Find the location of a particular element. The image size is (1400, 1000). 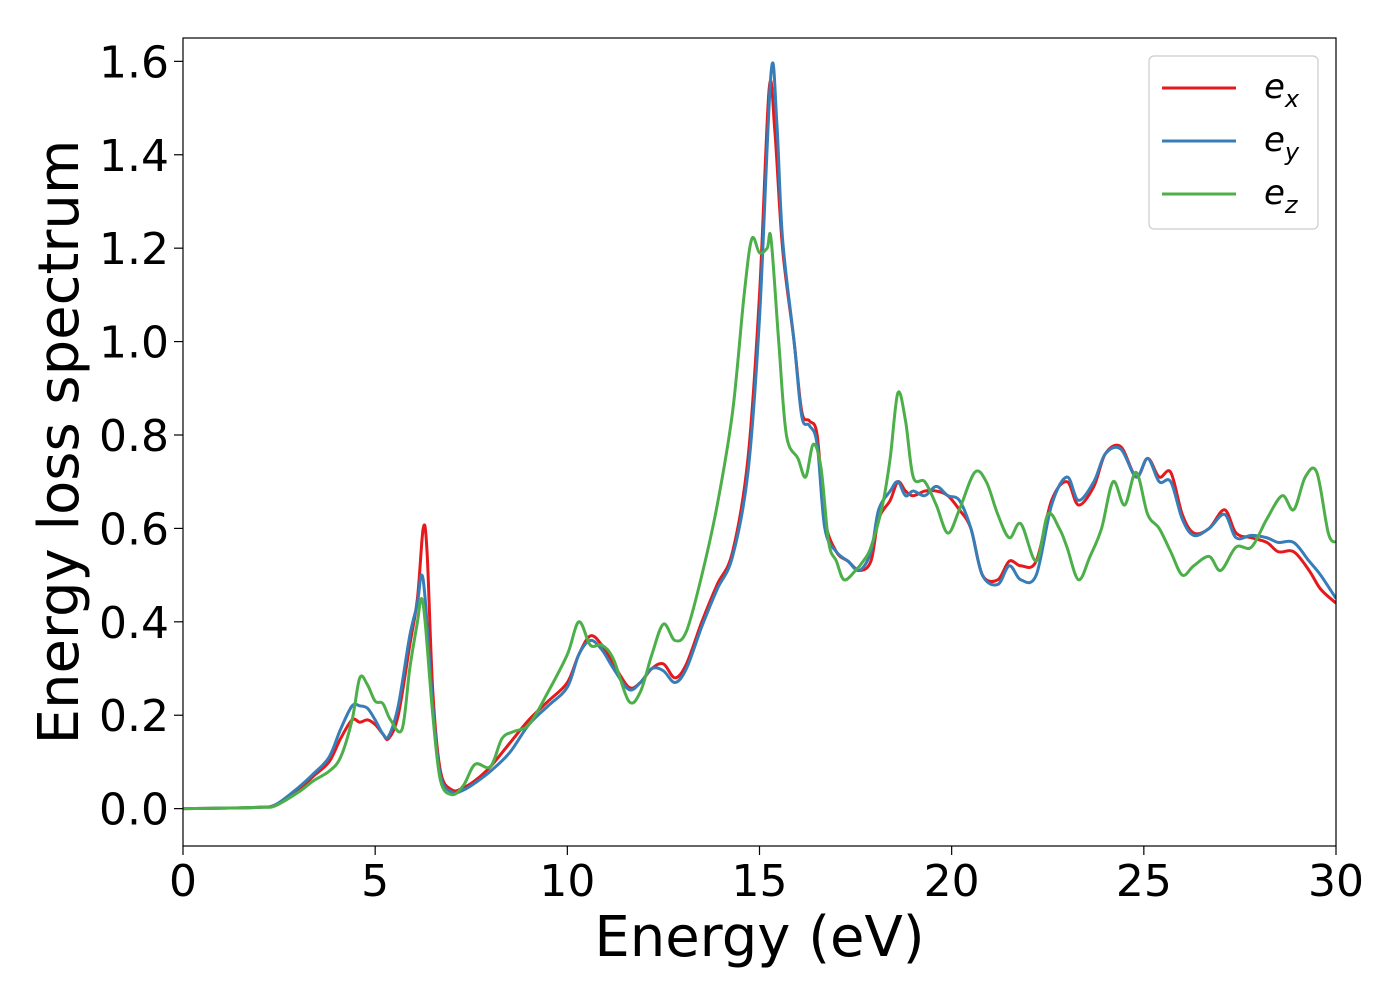

x-tick-label: 15 is located at coordinates (760, 881).